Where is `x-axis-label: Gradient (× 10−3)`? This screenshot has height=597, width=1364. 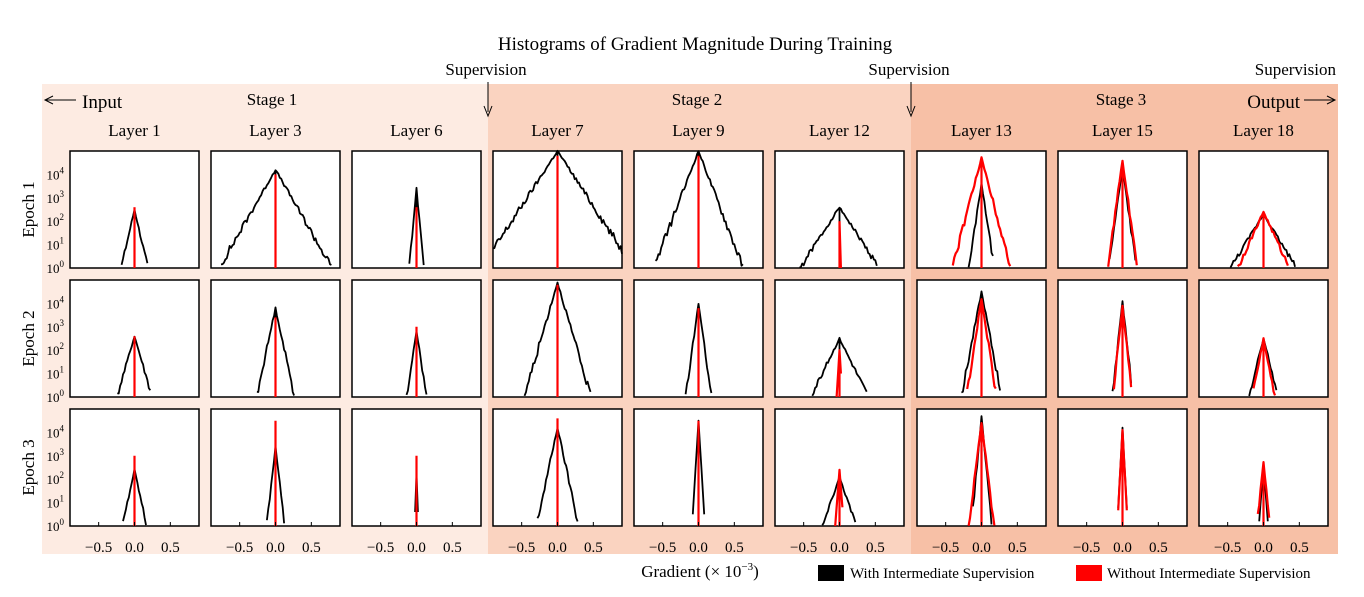 x-axis-label: Gradient (× 10−3) is located at coordinates (700, 571).